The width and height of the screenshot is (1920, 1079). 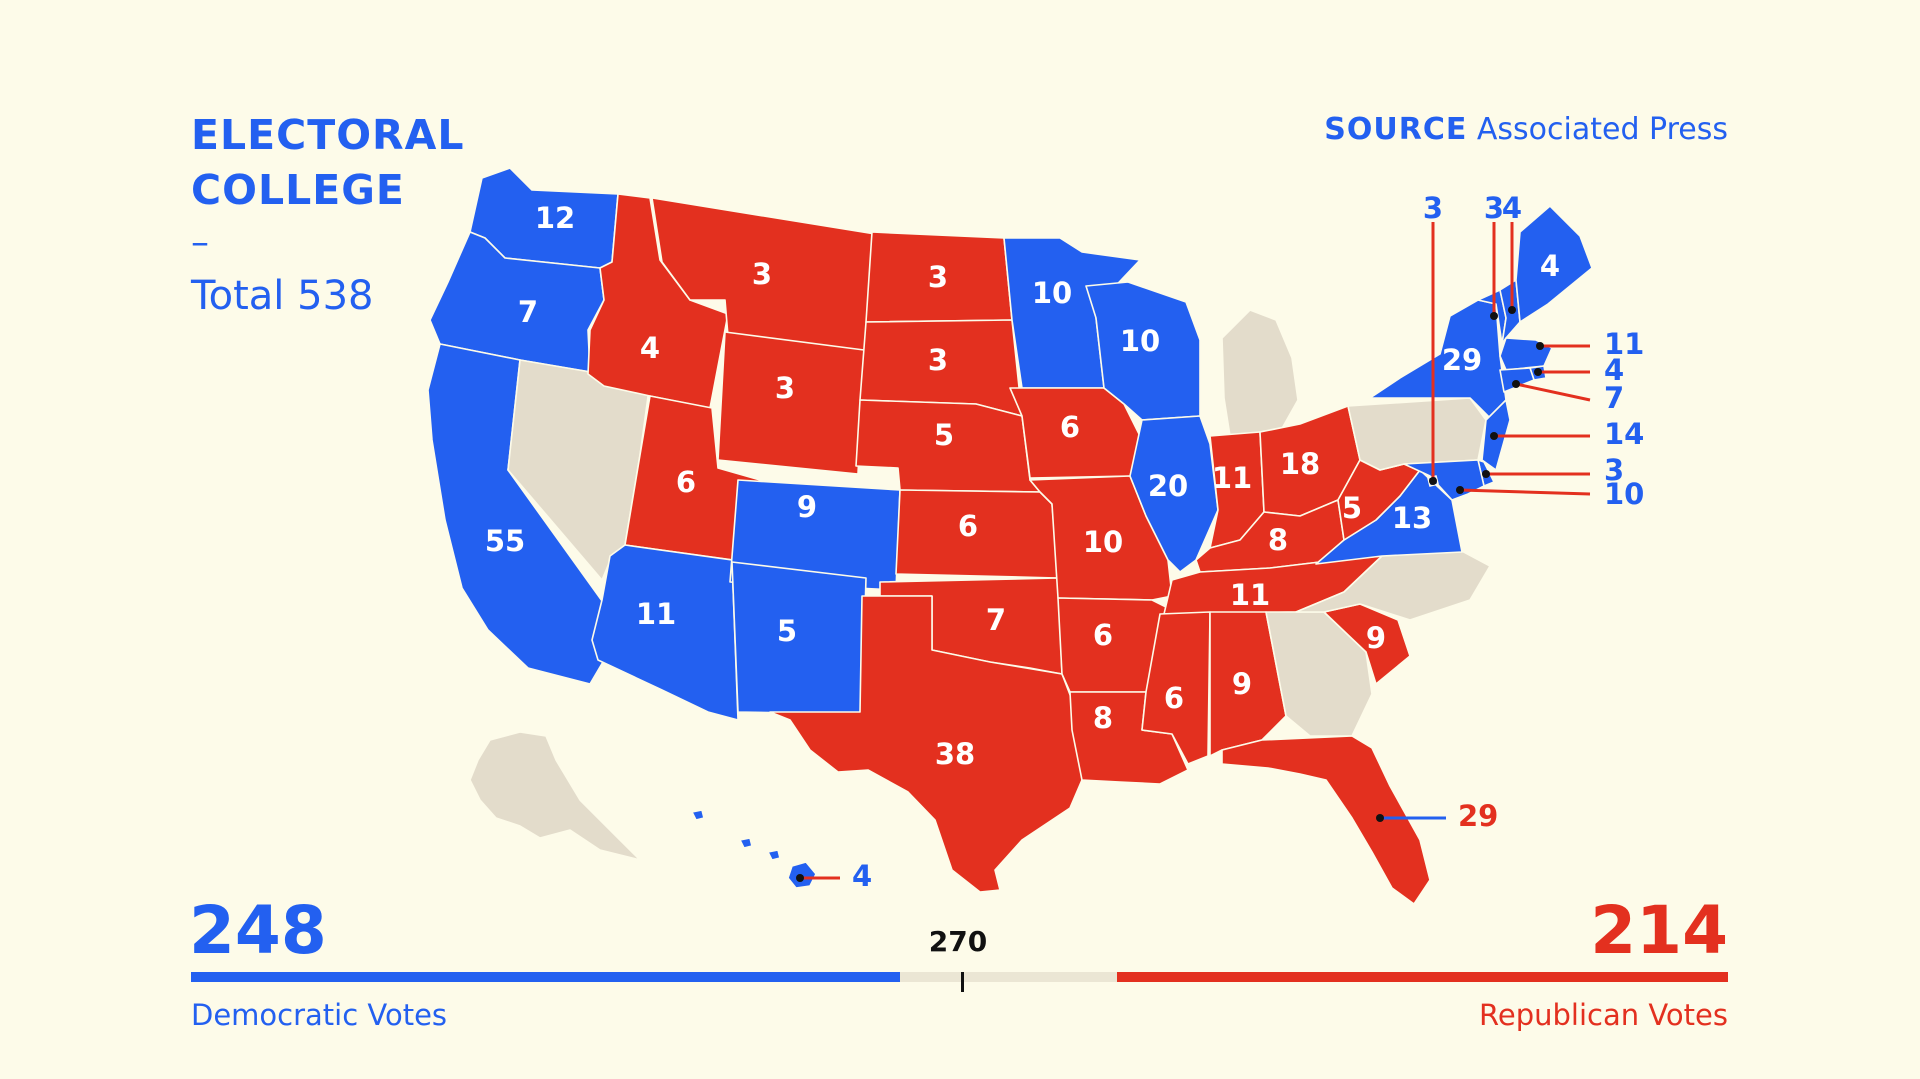 I want to click on callout-label-dc: 3, so click(x=1433, y=208).